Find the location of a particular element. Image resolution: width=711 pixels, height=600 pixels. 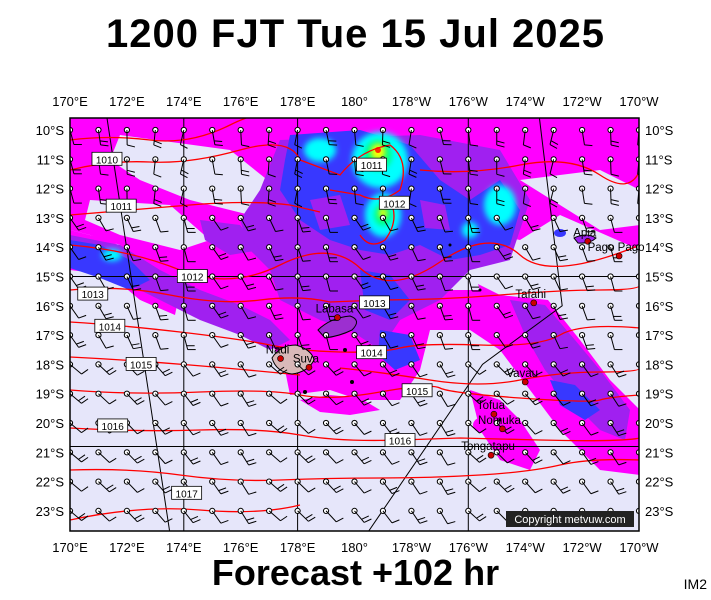

lon-label-bottom: 172°W is located at coordinates (583, 547).